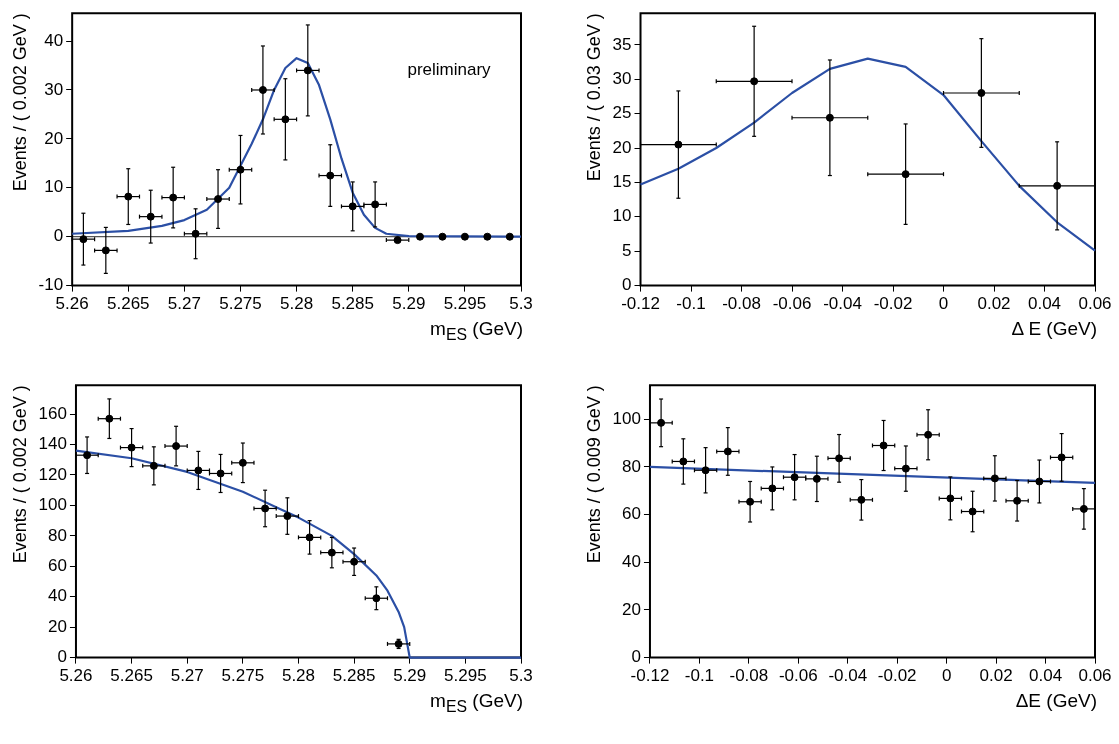 The height and width of the screenshot is (744, 1119). What do you see at coordinates (52, 444) in the screenshot?
I see `y-tick-label: 140` at bounding box center [52, 444].